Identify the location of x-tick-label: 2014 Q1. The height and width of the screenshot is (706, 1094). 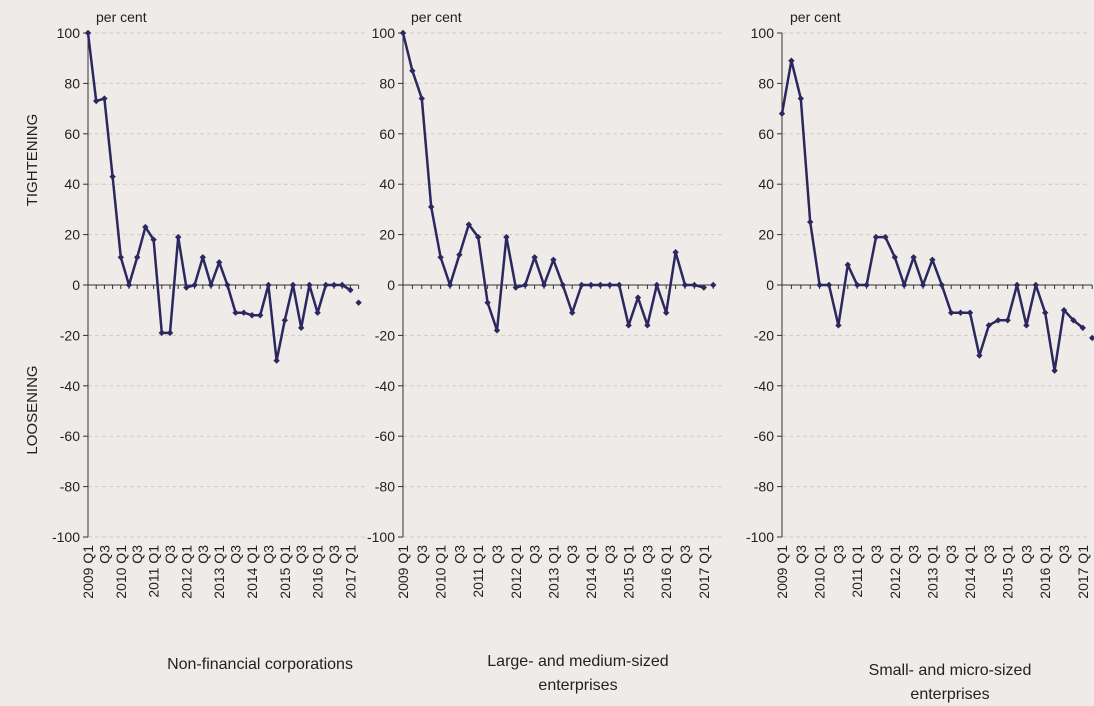
(591, 572).